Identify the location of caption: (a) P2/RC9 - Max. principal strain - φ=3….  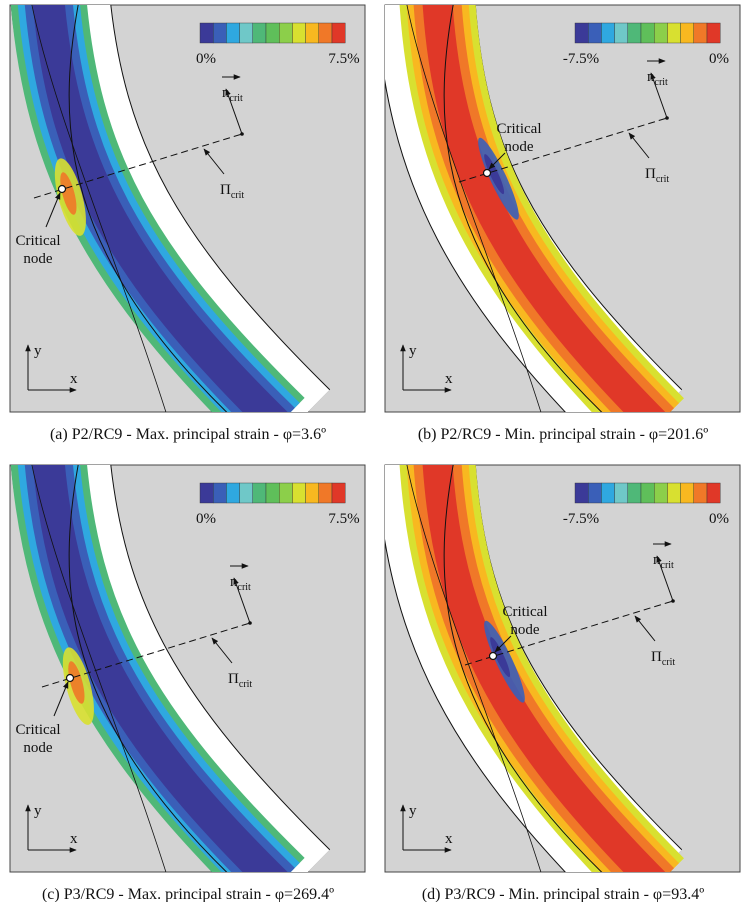
(188, 434).